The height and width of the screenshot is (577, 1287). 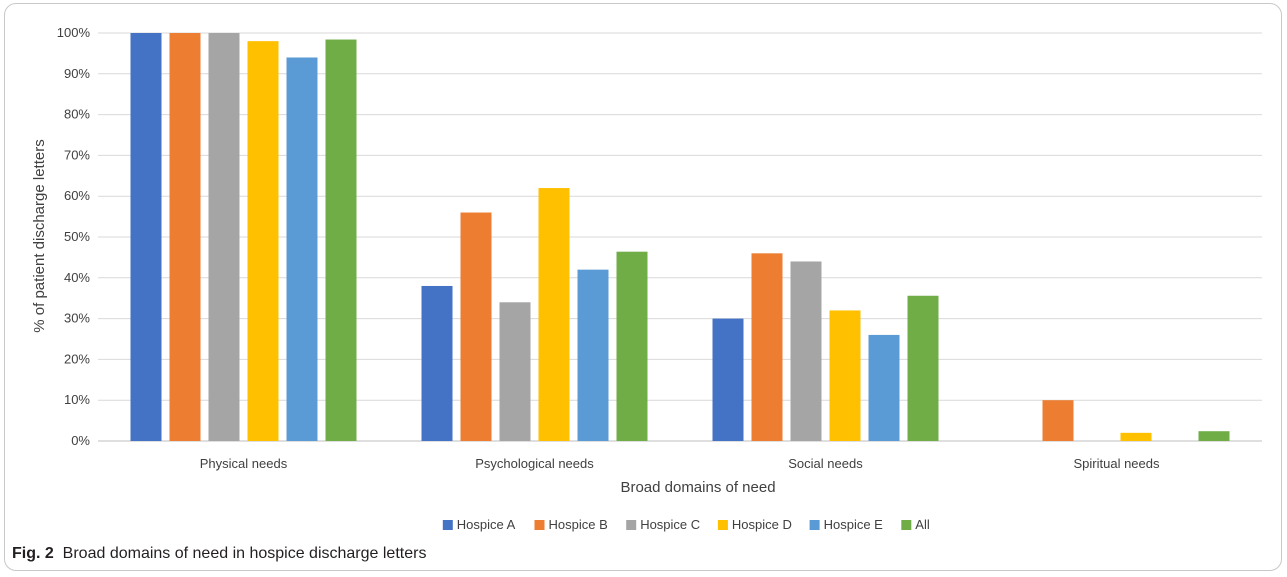 What do you see at coordinates (814, 525) in the screenshot?
I see `legend-swatch-hospice-e` at bounding box center [814, 525].